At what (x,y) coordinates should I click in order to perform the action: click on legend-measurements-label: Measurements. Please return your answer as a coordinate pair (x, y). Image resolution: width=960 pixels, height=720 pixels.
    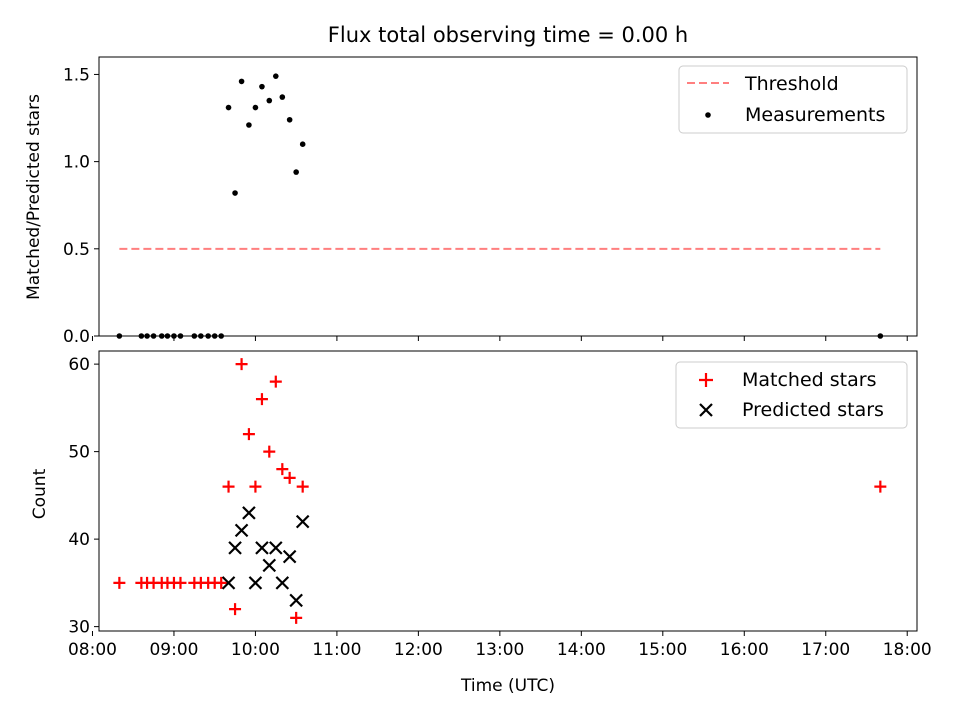
    Looking at the image, I should click on (815, 115).